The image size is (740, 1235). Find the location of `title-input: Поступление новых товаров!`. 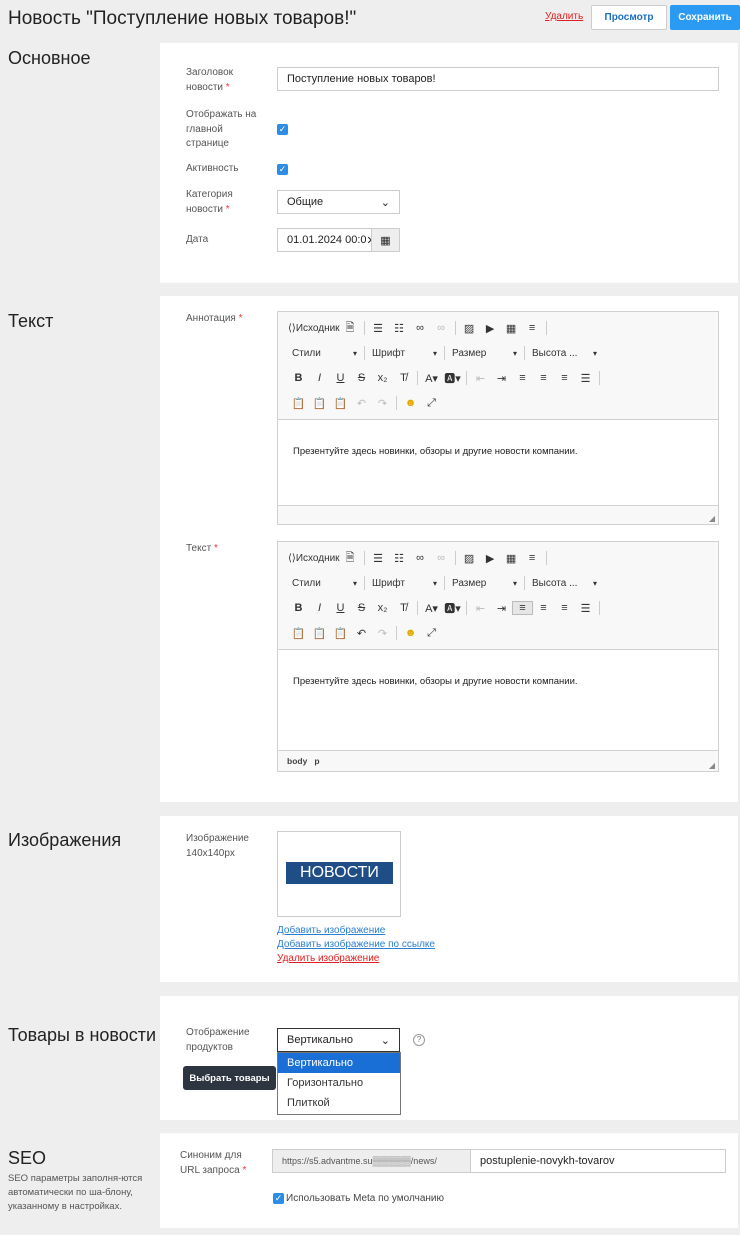

title-input: Поступление новых товаров! is located at coordinates (498, 79).